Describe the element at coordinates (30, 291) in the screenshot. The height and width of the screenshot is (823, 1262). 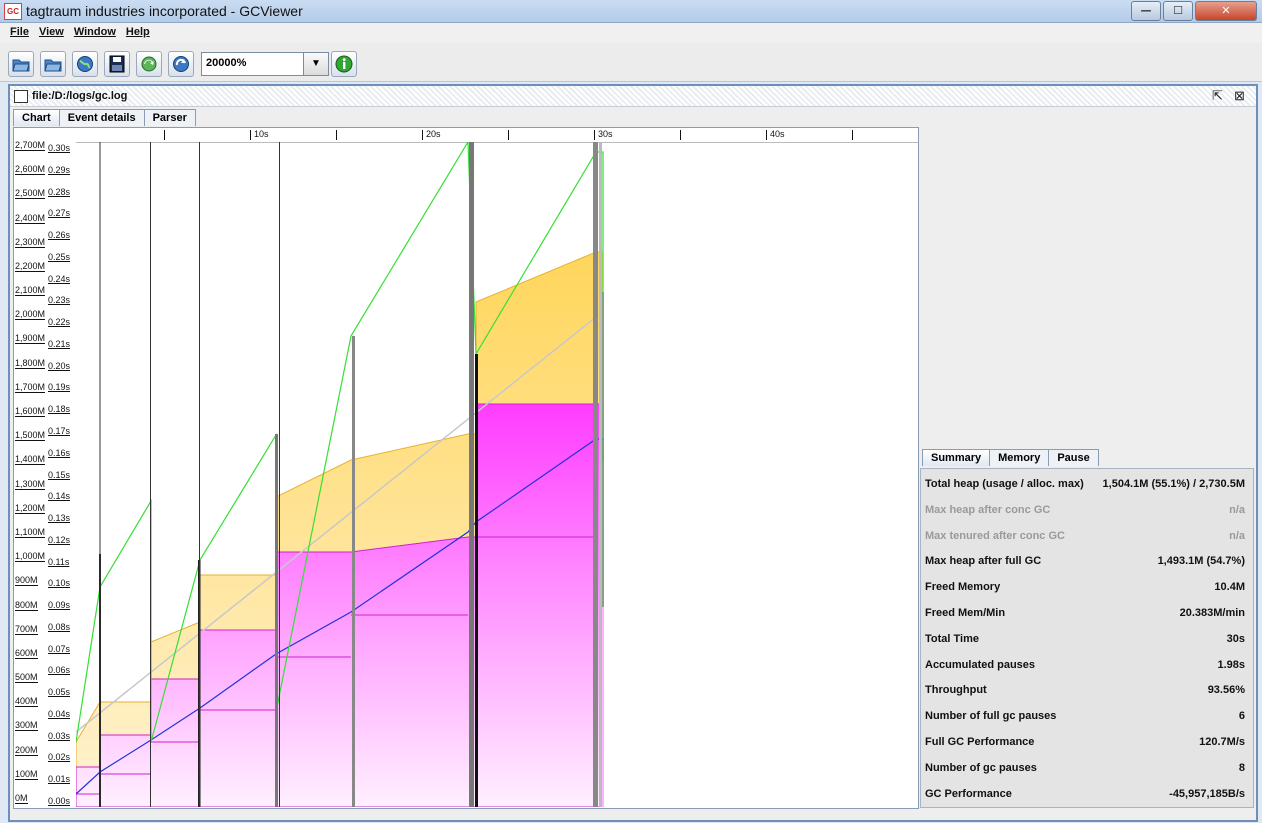
I see `memory-axis-label: 2,100M` at that location.